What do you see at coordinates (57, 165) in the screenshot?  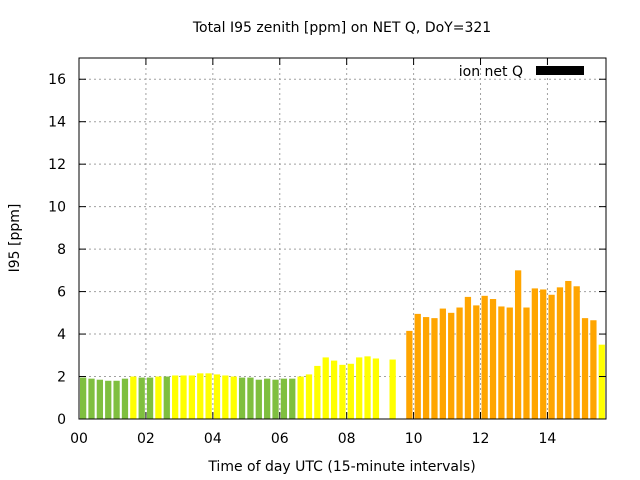 I see `y-tick-label: 12` at bounding box center [57, 165].